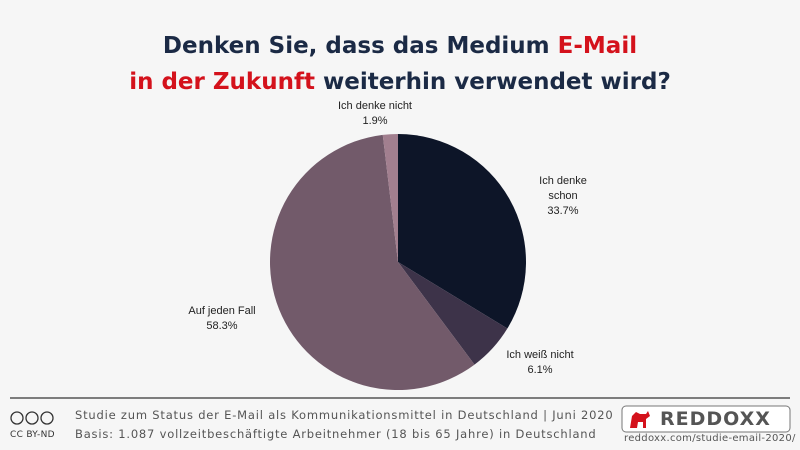 The image size is (800, 450). I want to click on slice-label: Ich denke schon 33.7%, so click(563, 196).